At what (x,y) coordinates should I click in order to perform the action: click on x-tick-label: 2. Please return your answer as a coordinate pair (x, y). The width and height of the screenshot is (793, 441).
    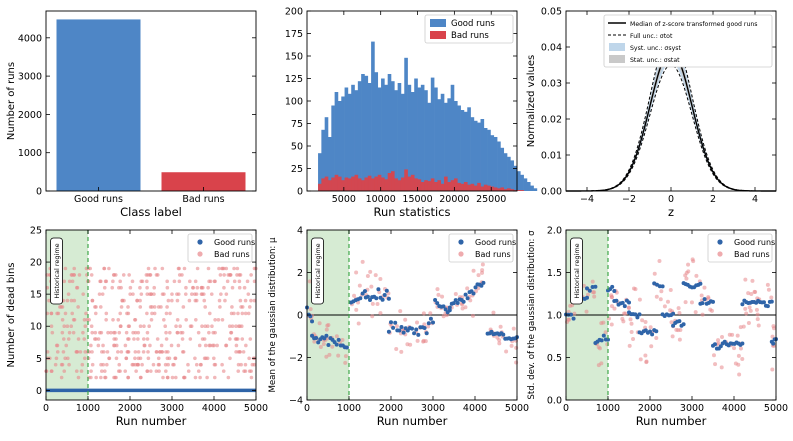
    Looking at the image, I should click on (713, 199).